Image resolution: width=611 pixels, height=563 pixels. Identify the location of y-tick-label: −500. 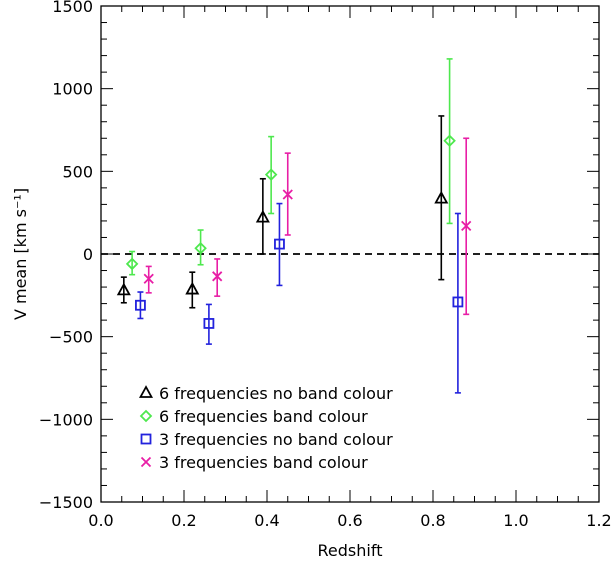
(71, 337).